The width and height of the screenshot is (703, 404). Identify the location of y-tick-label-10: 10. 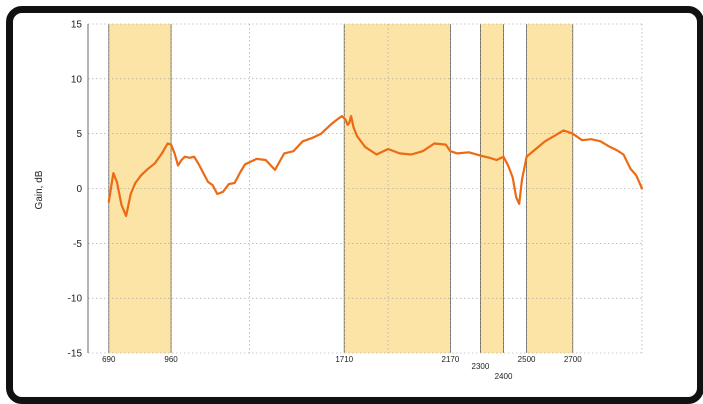
(77, 79).